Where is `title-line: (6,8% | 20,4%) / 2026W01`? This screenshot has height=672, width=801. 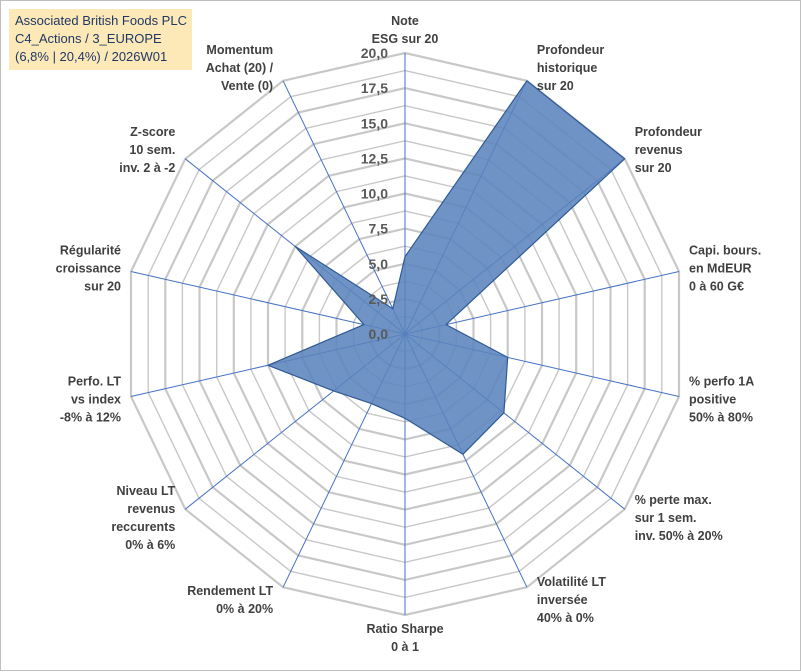 title-line: (6,8% | 20,4%) / 2026W01 is located at coordinates (91, 56).